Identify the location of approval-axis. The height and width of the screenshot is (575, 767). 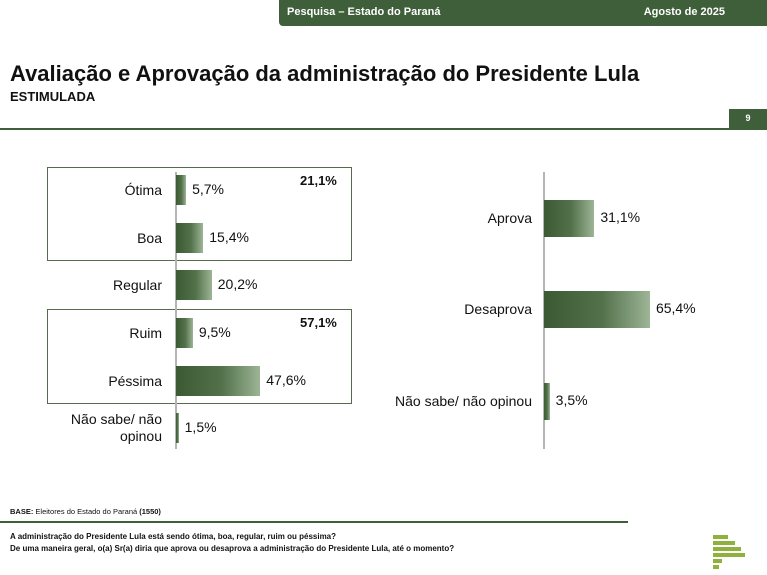
(544, 310).